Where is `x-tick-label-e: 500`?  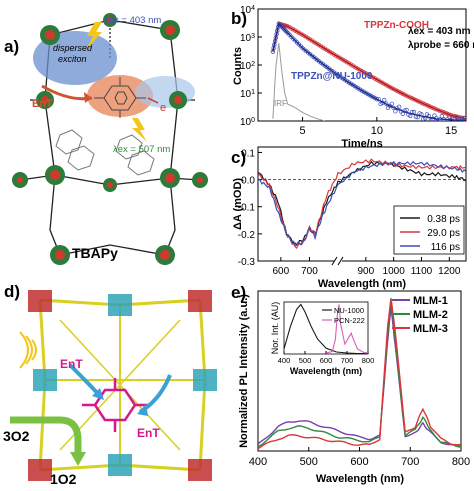
x-tick-label-e: 500 is located at coordinates (309, 462).